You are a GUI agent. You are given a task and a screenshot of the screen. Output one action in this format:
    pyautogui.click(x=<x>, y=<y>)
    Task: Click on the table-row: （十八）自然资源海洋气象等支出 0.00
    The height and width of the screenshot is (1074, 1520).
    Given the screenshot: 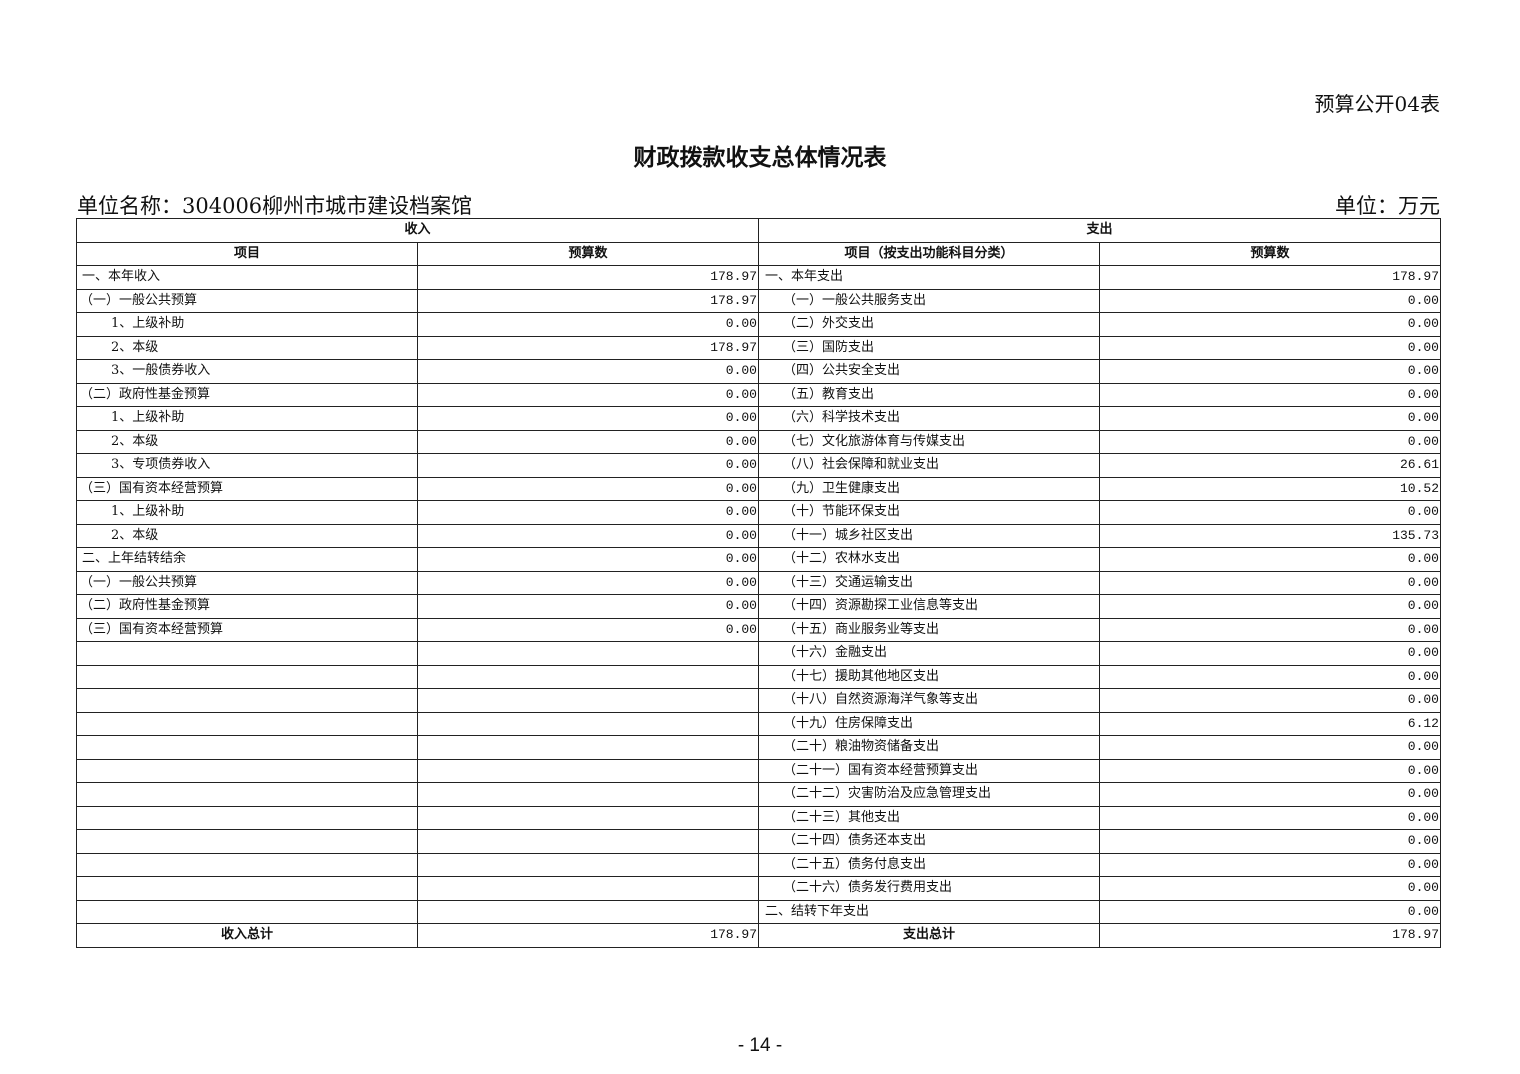 What is the action you would take?
    pyautogui.click(x=758, y=700)
    